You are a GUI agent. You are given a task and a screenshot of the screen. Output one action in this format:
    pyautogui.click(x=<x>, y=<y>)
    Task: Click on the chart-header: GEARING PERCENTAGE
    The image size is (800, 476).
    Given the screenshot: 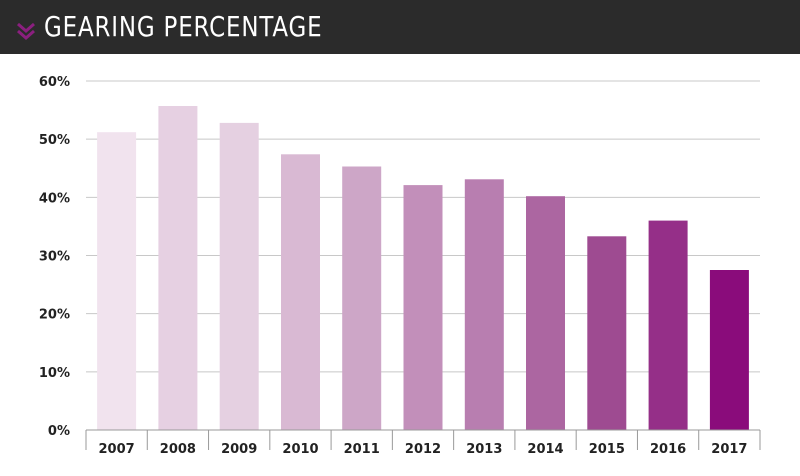 What is the action you would take?
    pyautogui.click(x=400, y=27)
    